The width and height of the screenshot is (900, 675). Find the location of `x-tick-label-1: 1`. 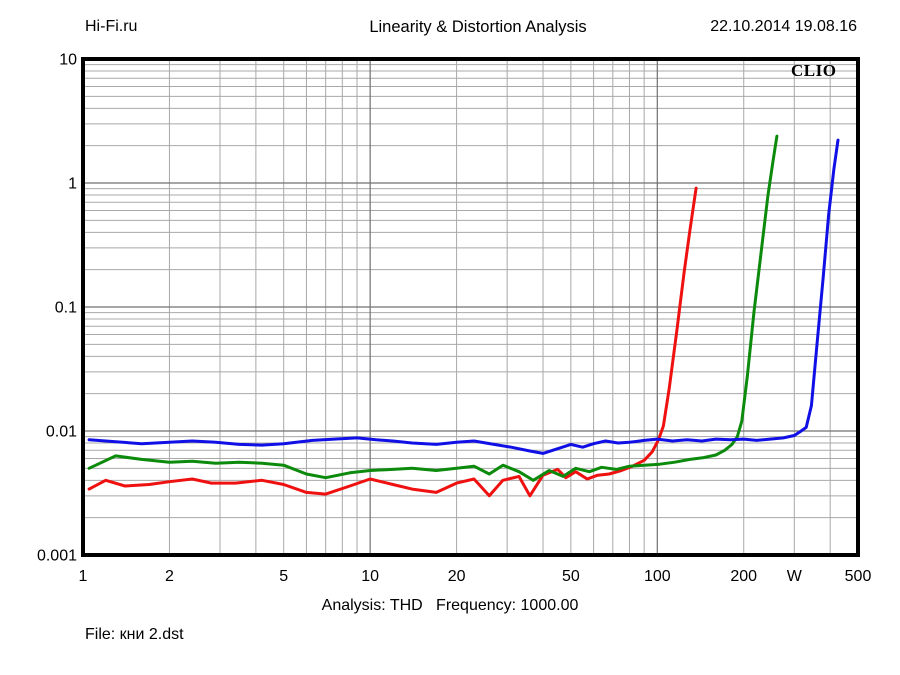

x-tick-label-1: 1 is located at coordinates (83, 576).